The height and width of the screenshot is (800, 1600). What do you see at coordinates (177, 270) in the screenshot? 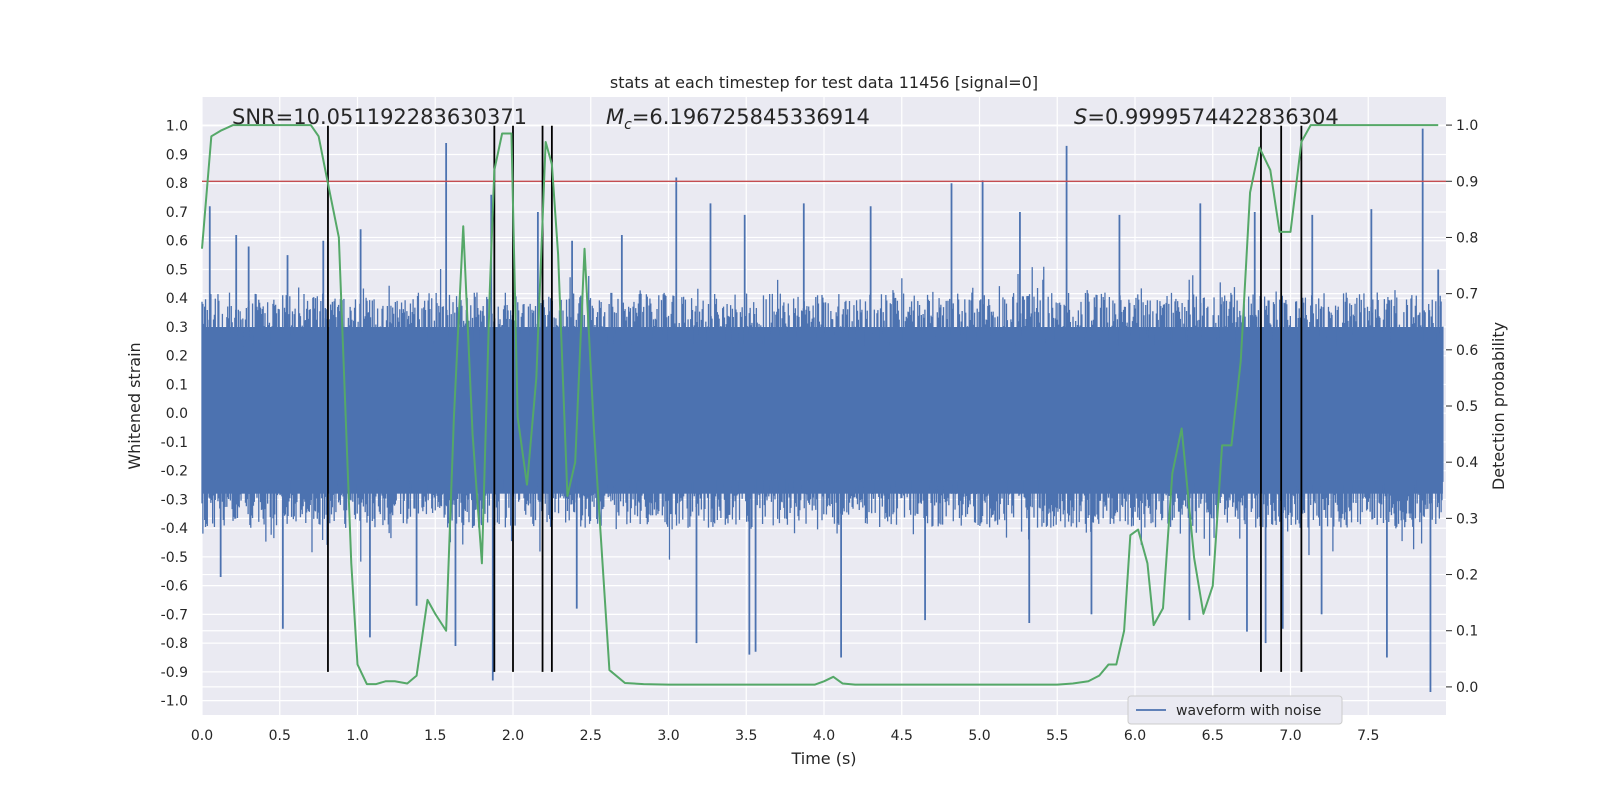
I see `y-tick-label: 0.5` at bounding box center [177, 270].